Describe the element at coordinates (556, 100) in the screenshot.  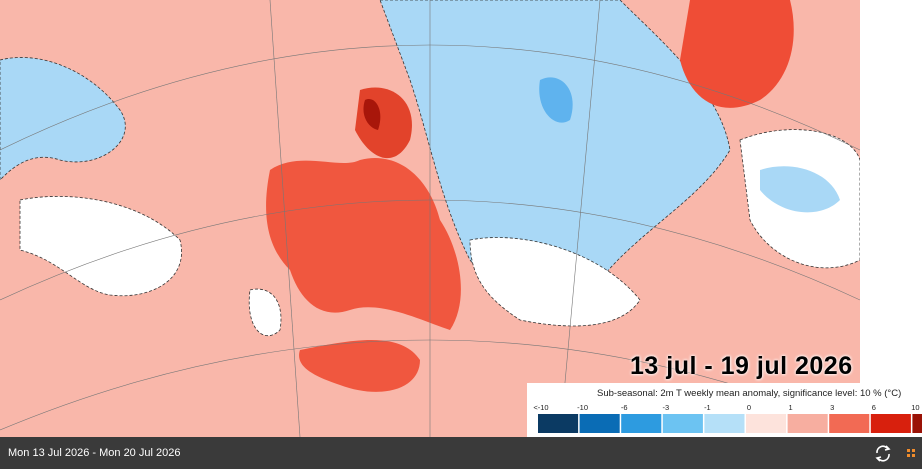
I see `cold-core` at that location.